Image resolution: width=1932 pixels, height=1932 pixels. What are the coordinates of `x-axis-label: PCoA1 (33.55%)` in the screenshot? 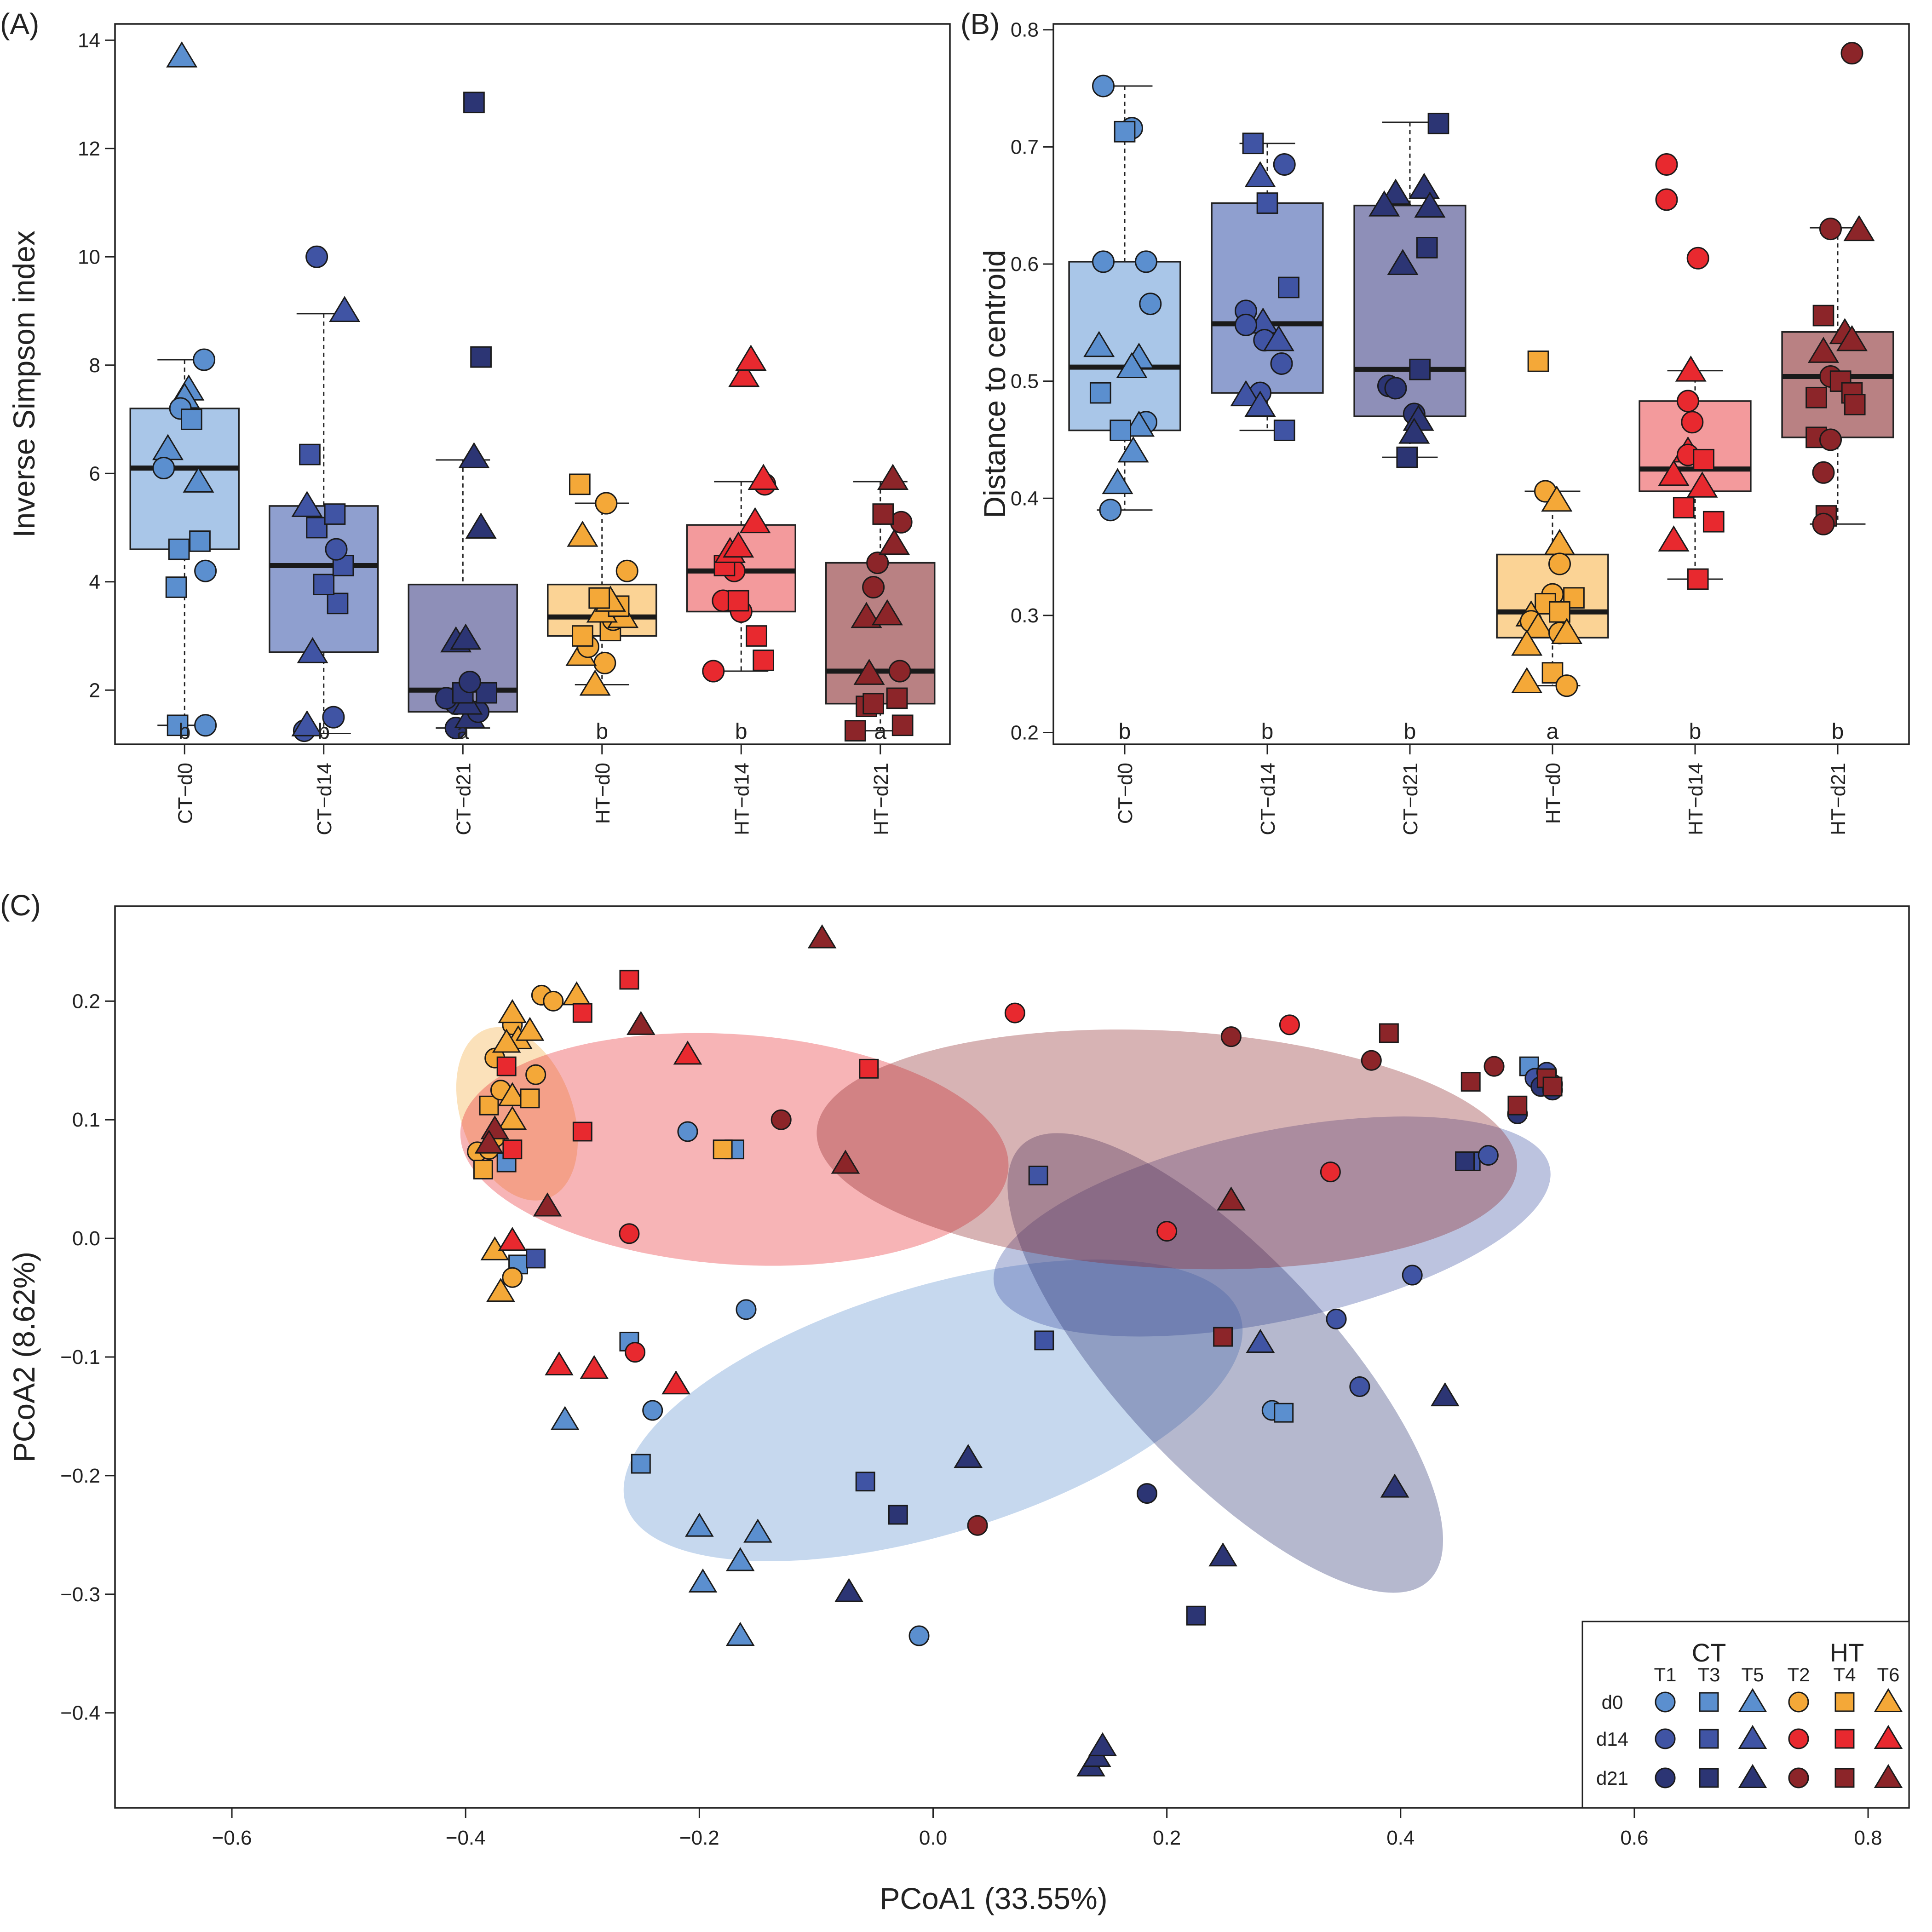 It's located at (993, 1898).